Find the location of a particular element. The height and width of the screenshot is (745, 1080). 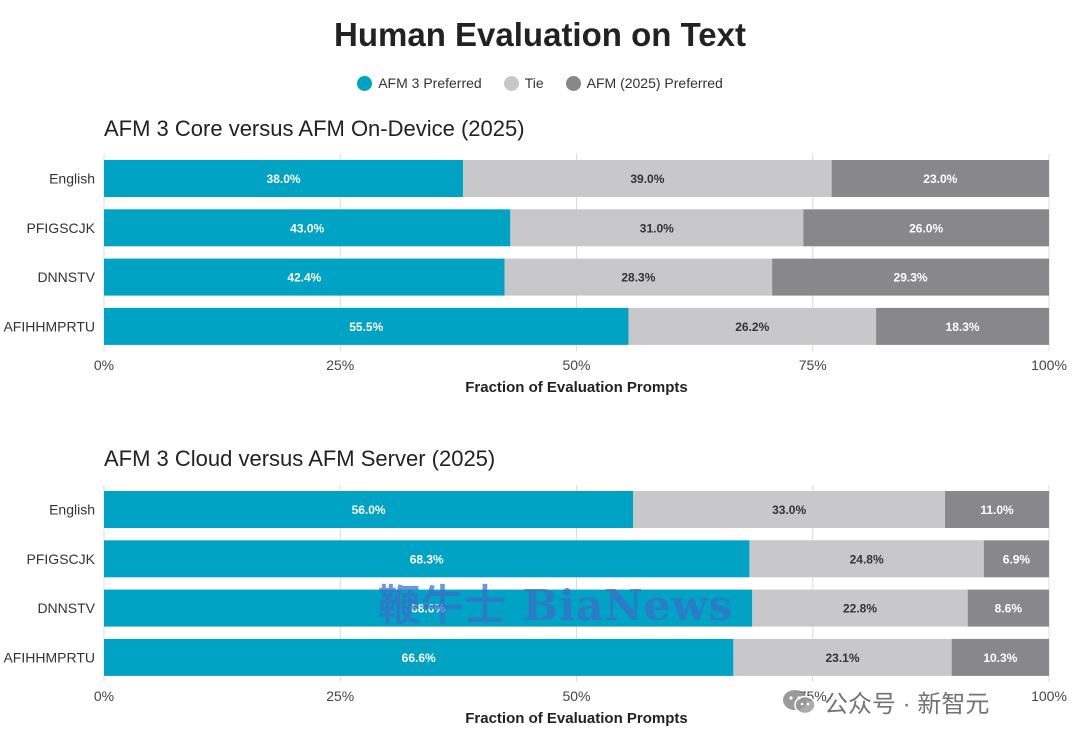

legend-label-tie: Tie is located at coordinates (534, 83).